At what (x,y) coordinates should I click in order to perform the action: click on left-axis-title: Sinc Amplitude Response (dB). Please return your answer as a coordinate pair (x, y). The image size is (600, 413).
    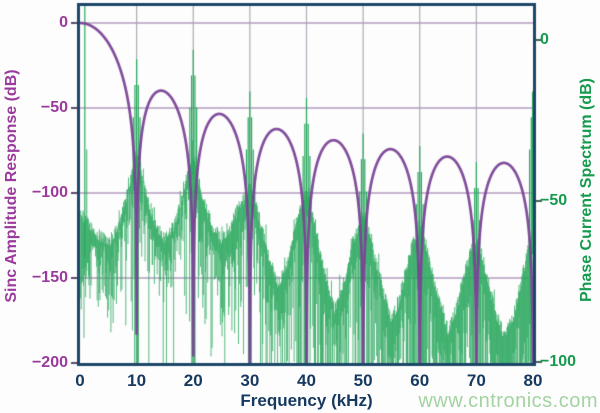
    Looking at the image, I should click on (11, 186).